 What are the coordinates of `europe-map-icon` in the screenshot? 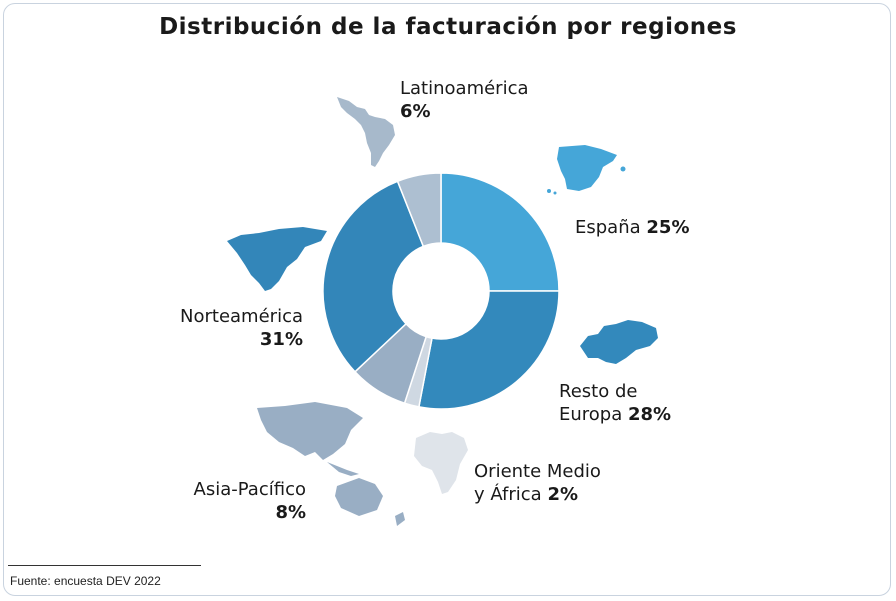 It's located at (619, 342).